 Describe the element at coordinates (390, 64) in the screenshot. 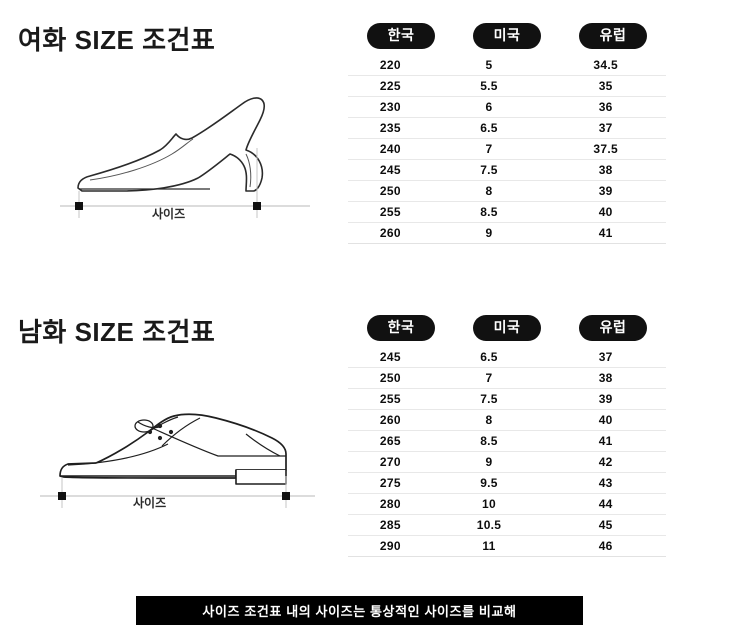

I see `cell-korea: 220` at that location.